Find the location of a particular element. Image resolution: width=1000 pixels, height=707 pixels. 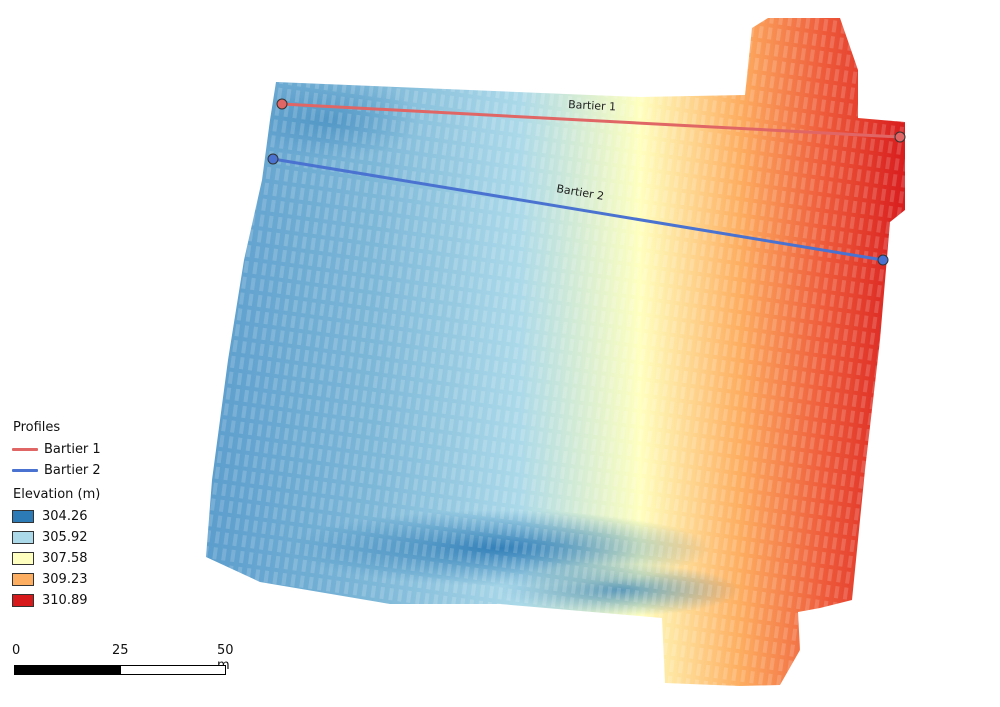

legend-elevation-class: 310.89 is located at coordinates (56, 600).